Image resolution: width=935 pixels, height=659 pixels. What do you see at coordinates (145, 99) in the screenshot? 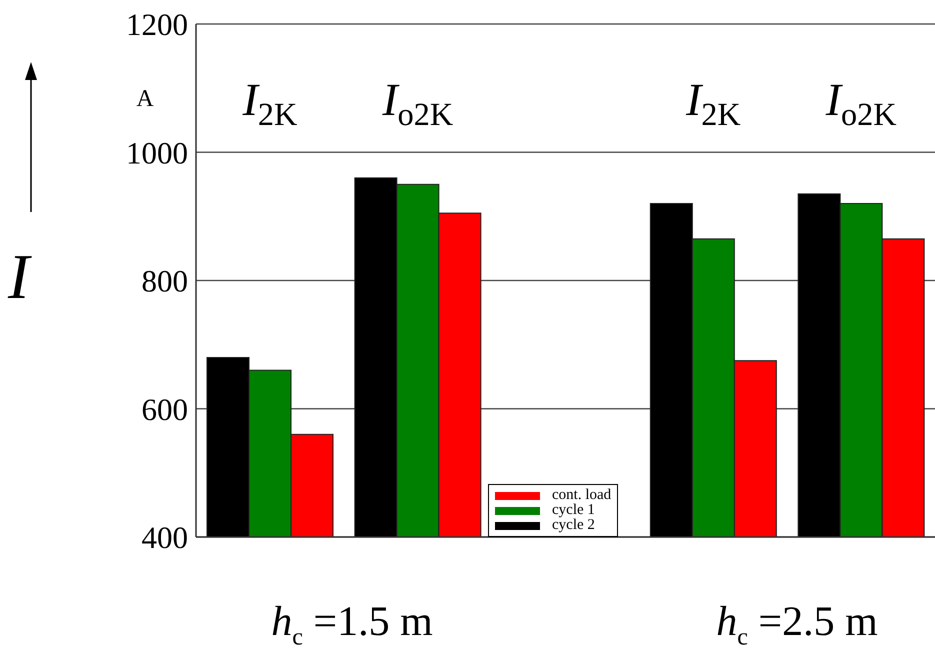
I see `text: A` at bounding box center [145, 99].